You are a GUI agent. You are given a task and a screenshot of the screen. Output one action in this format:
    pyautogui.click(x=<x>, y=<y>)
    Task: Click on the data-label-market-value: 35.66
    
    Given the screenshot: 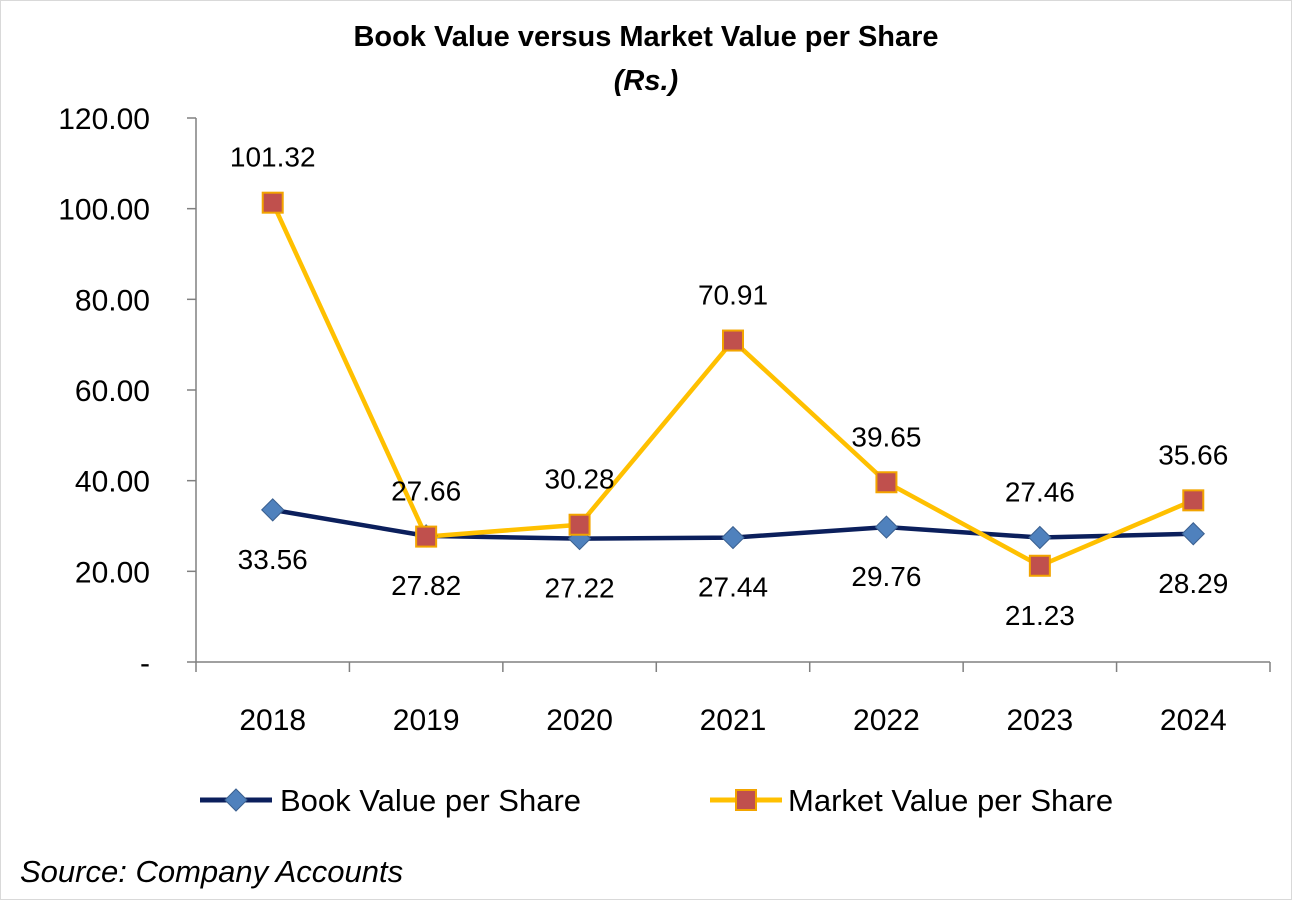 What is the action you would take?
    pyautogui.click(x=1193, y=454)
    